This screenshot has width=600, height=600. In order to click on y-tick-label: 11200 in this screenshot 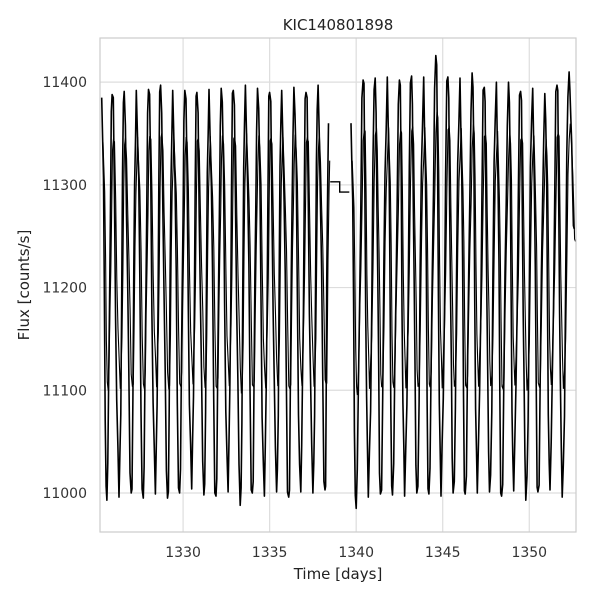, I will do `click(64, 289)`.